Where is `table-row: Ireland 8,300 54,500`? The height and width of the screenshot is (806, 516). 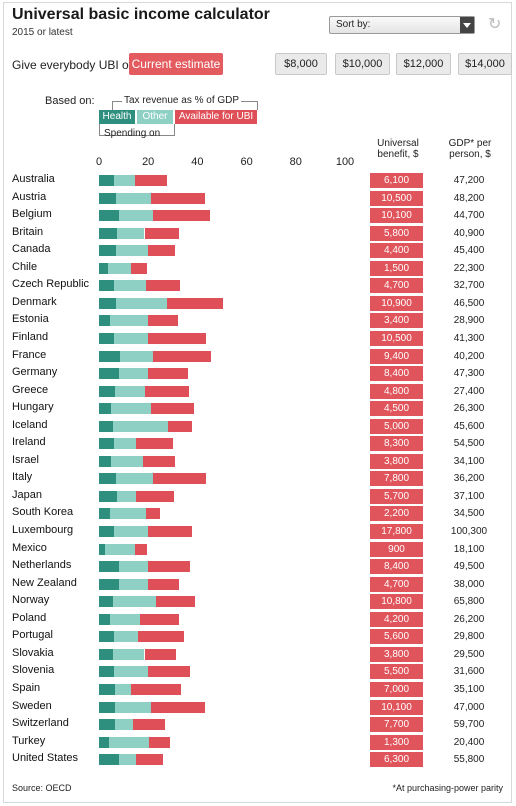
table-row: Ireland 8,300 54,500 is located at coordinates (258, 443).